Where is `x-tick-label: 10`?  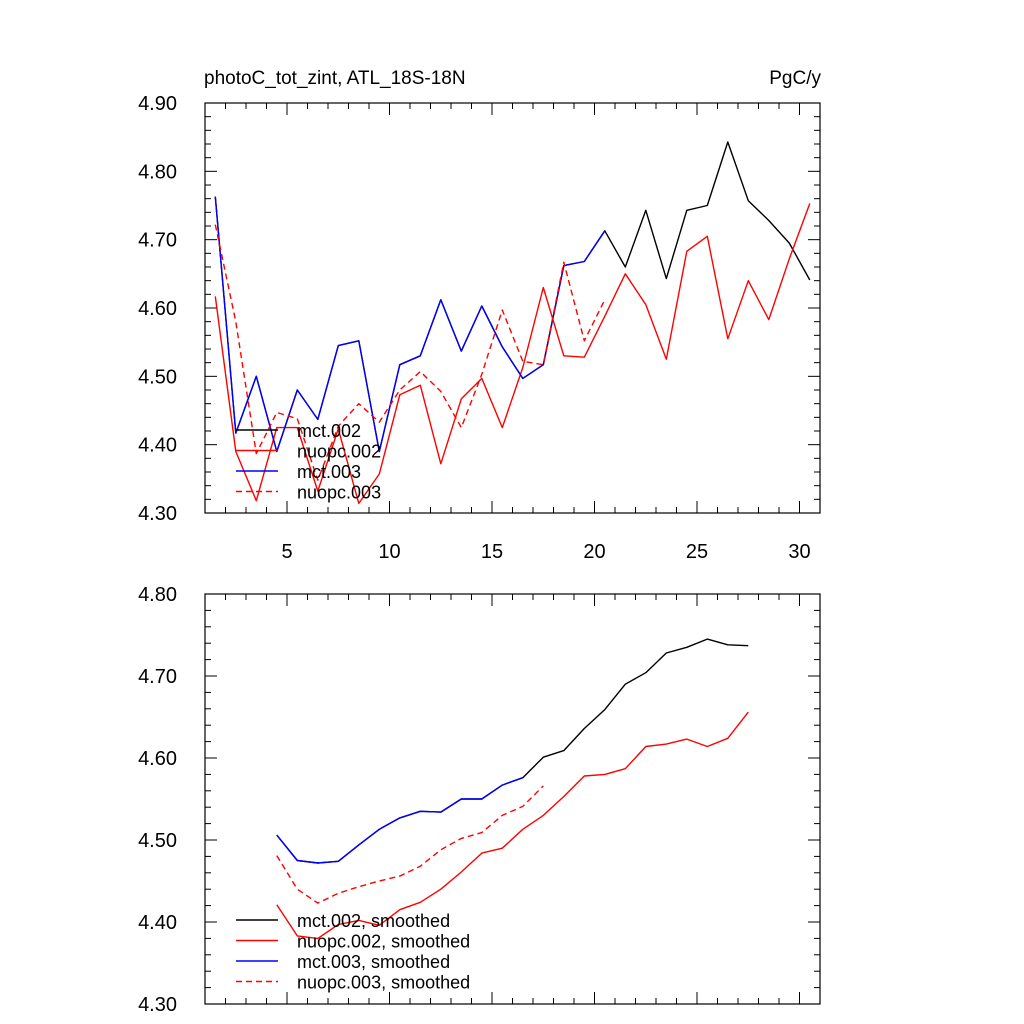 x-tick-label: 10 is located at coordinates (389, 552).